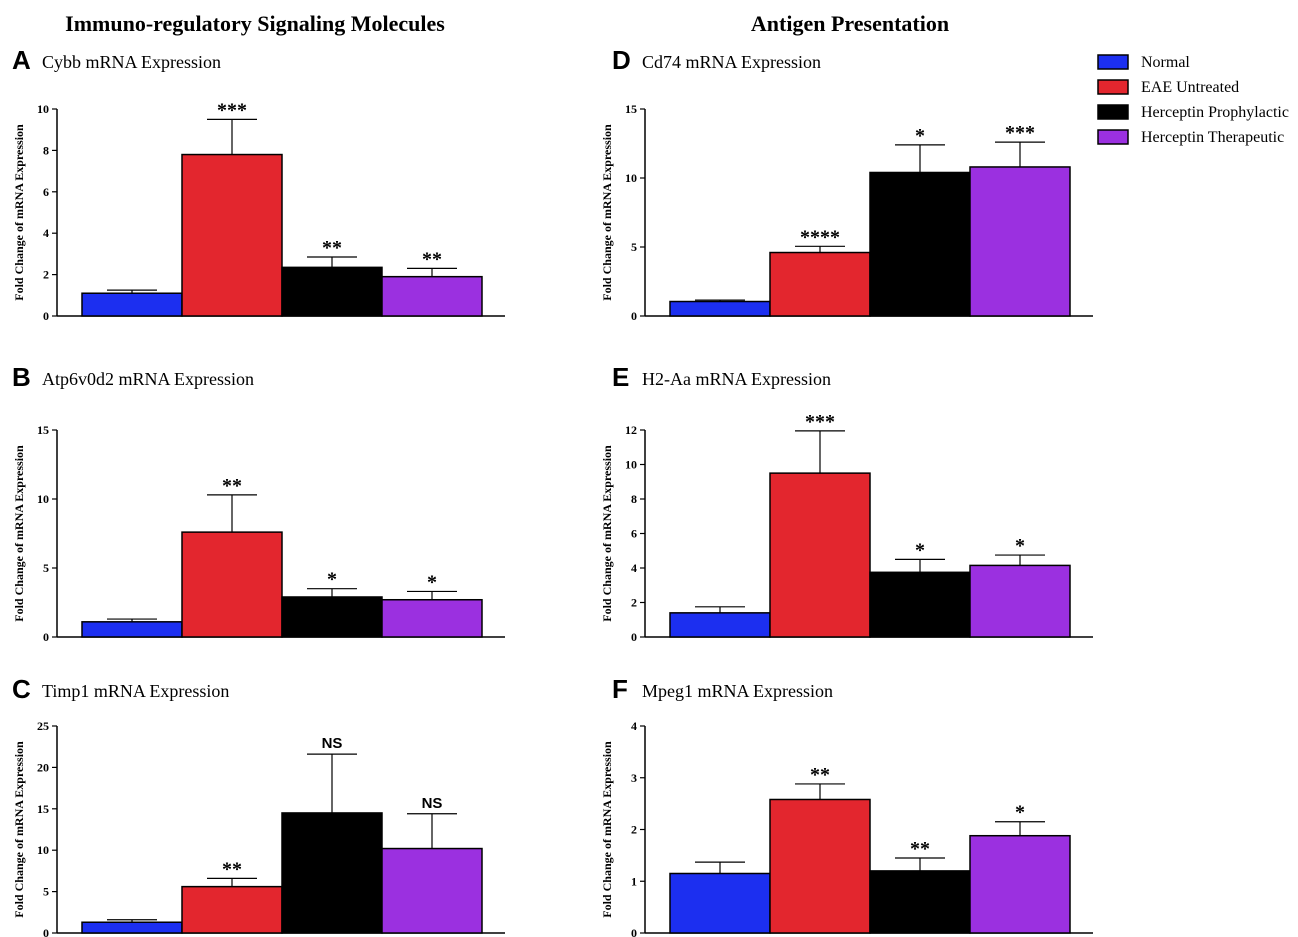  What do you see at coordinates (634, 881) in the screenshot?
I see `y-tick-label: 1` at bounding box center [634, 881].